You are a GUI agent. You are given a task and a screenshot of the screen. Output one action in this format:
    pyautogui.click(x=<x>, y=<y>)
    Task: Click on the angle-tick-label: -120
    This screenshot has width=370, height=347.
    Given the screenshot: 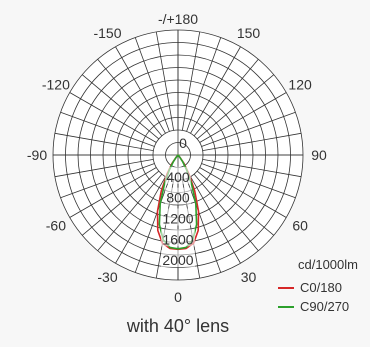 What is the action you would take?
    pyautogui.click(x=56, y=85)
    